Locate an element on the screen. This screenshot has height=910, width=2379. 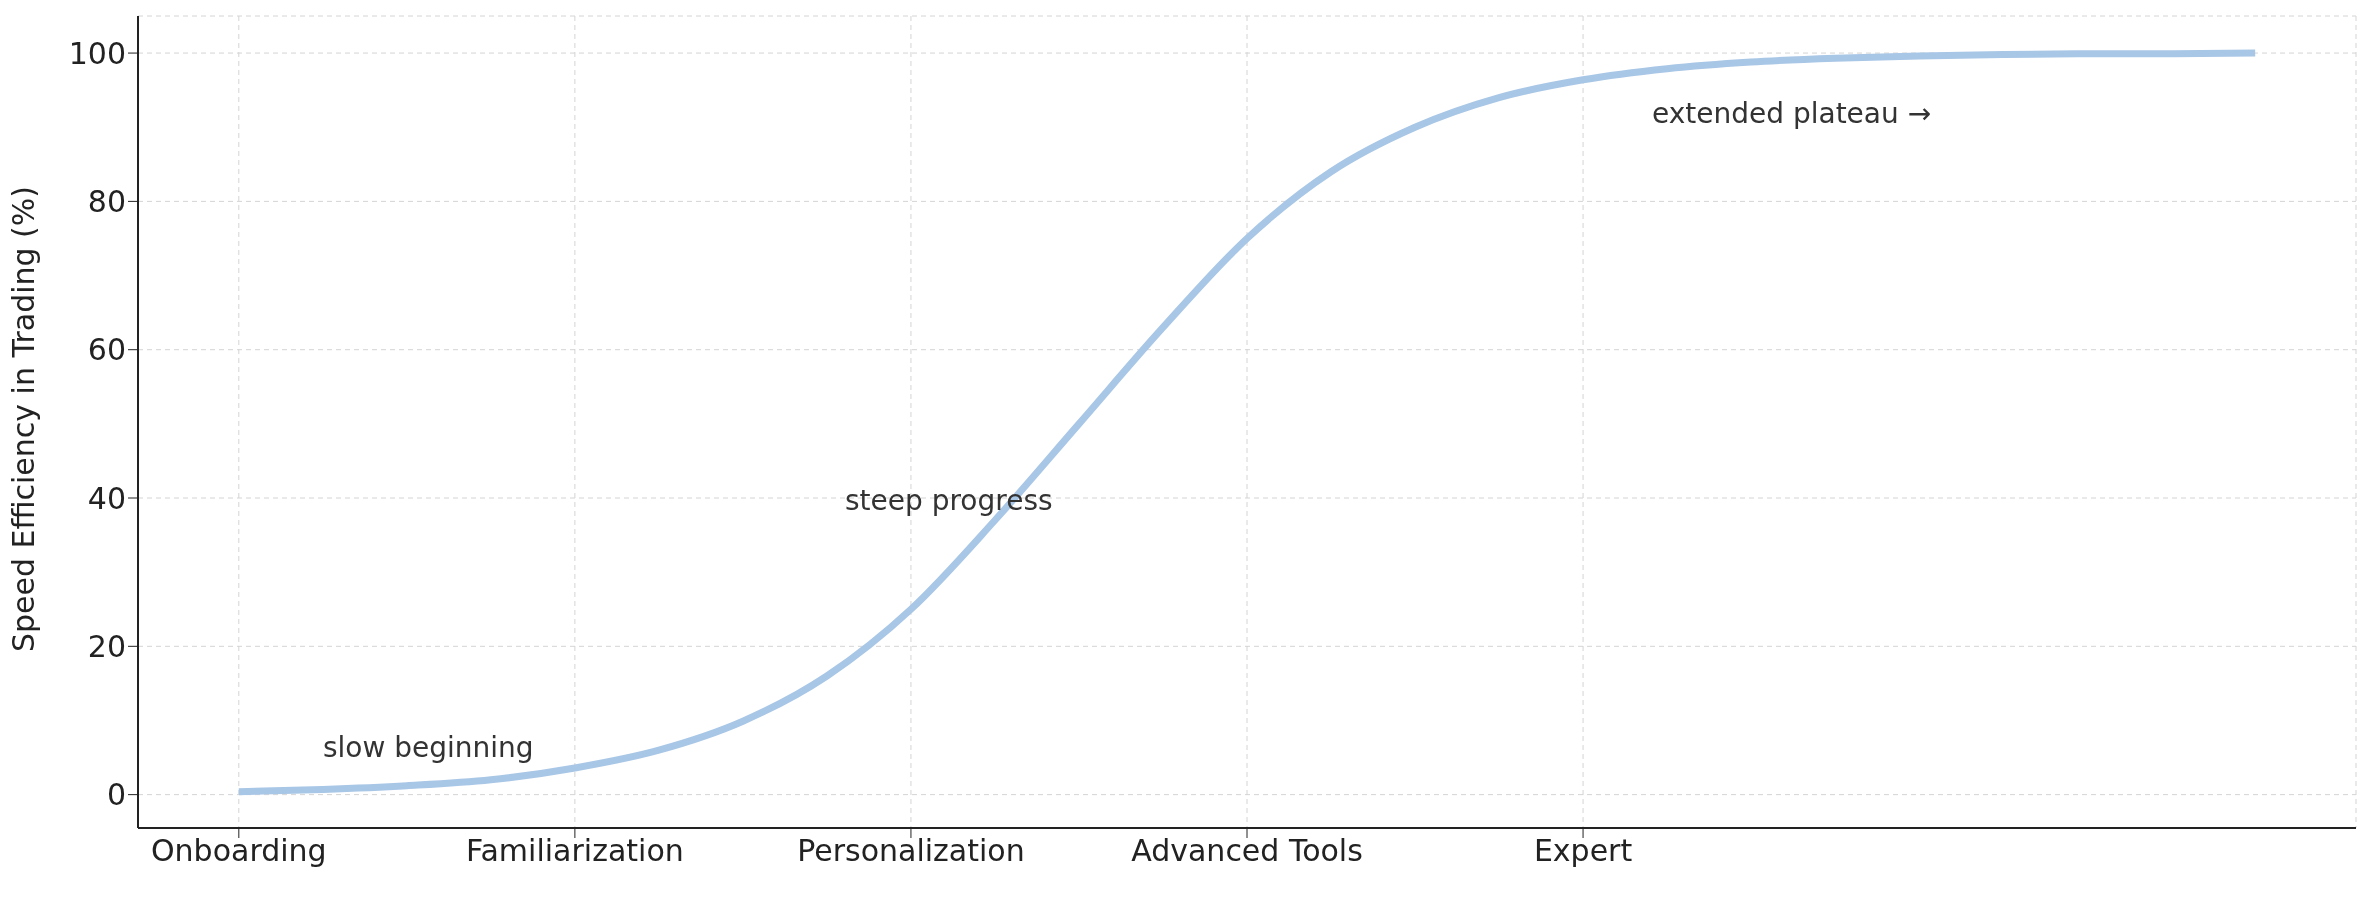
y-axis-title: Speed Efficiency in Trading (%) is located at coordinates (23, 418).